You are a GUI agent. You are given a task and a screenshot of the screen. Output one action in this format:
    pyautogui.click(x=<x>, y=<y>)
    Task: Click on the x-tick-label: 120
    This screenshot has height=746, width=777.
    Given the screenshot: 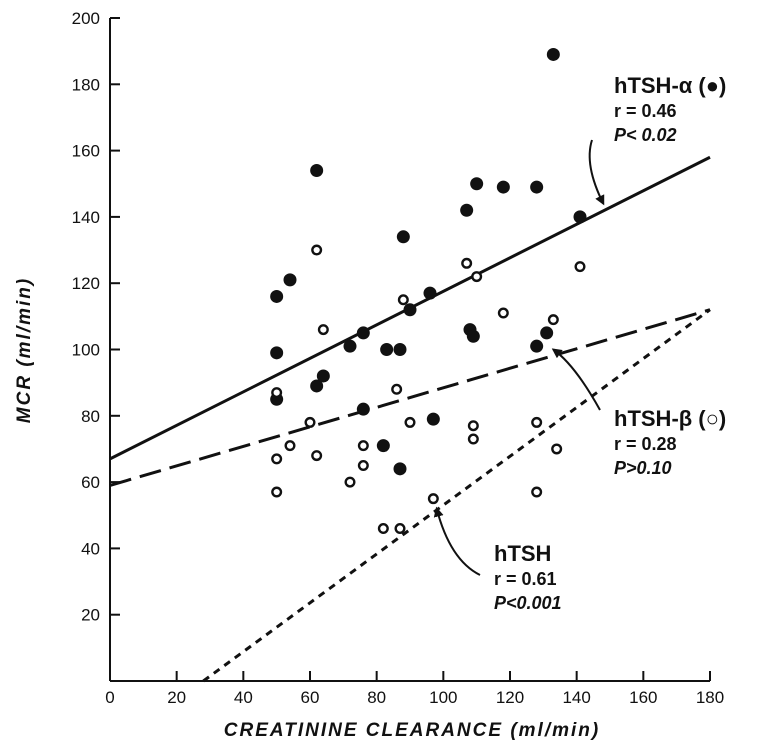 What is the action you would take?
    pyautogui.click(x=510, y=697)
    